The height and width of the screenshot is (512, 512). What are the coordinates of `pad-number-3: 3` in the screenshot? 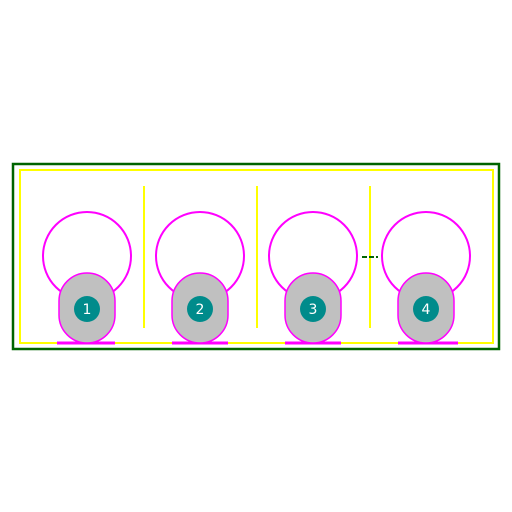 It's located at (313, 310).